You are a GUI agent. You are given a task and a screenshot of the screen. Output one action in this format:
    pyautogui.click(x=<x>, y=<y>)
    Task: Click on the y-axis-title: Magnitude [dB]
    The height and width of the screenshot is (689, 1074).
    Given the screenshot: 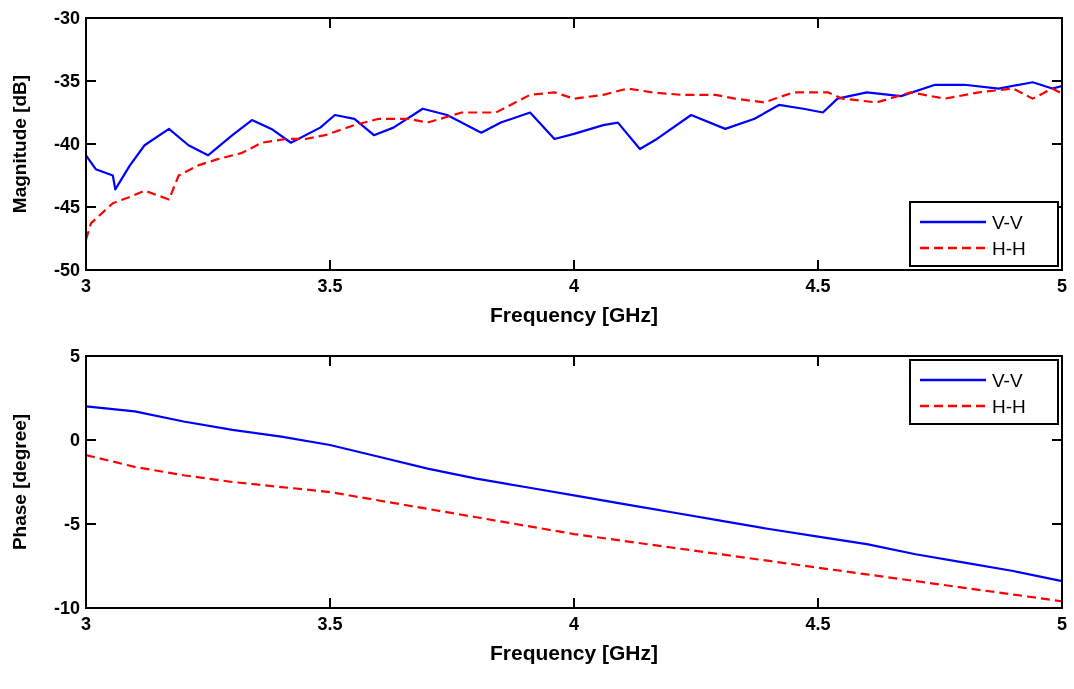 What is the action you would take?
    pyautogui.click(x=19, y=144)
    